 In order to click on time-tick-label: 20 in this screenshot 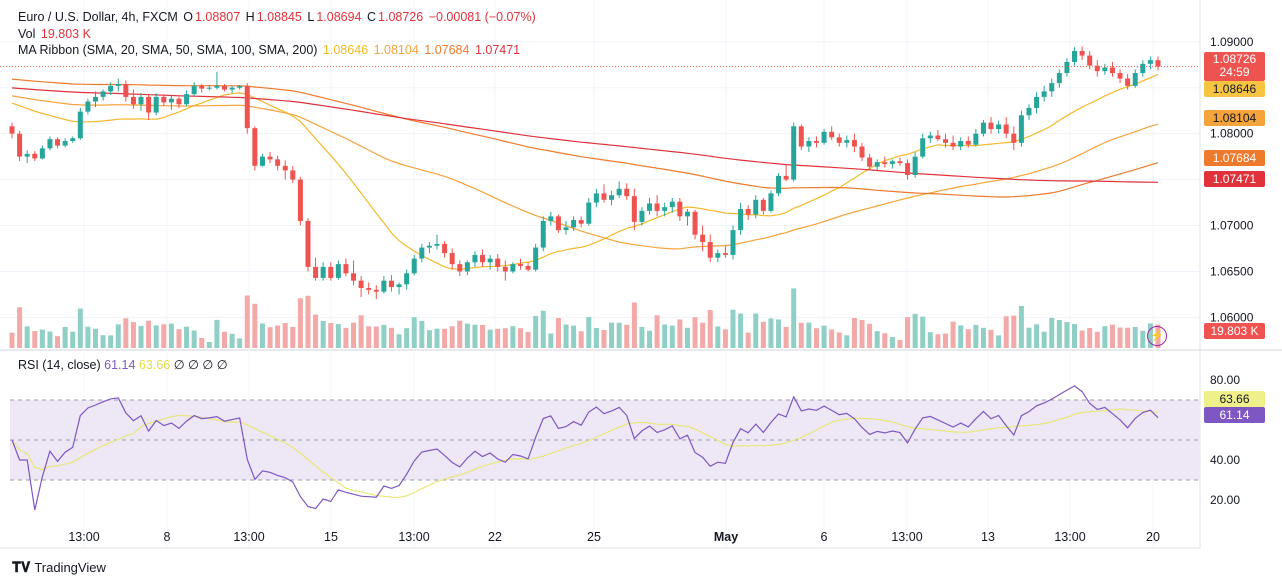, I will do `click(1153, 537)`.